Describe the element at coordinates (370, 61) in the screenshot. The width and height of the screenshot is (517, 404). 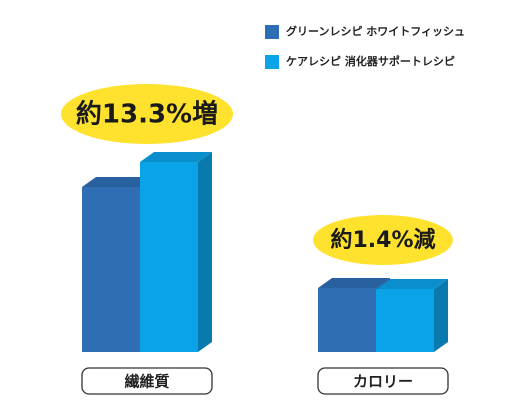
I see `legend-label: ケアレシピ 消化器サポートレシピ` at that location.